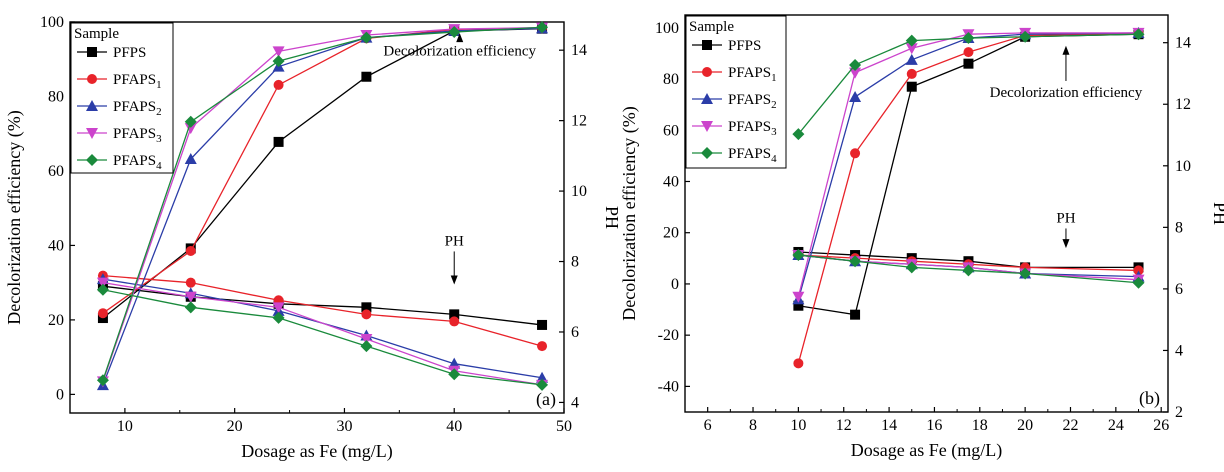 This screenshot has width=1224, height=472. I want to click on x-tick-label: 6, so click(708, 425).